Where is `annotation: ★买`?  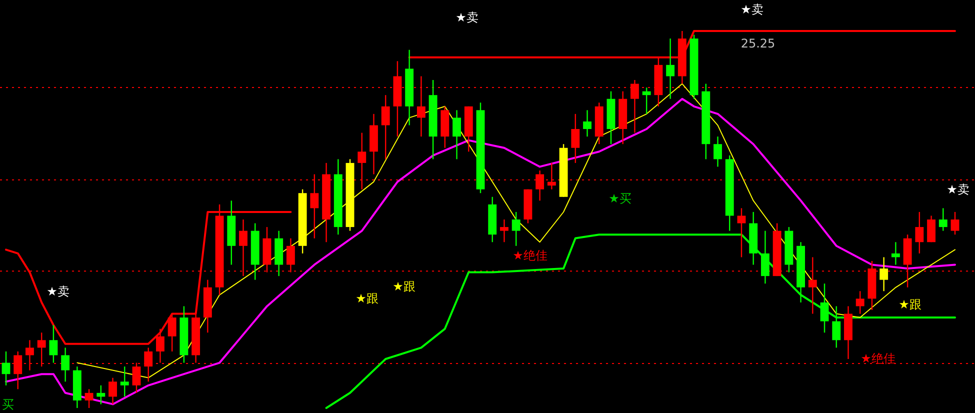
annotation: ★买 is located at coordinates (620, 198).